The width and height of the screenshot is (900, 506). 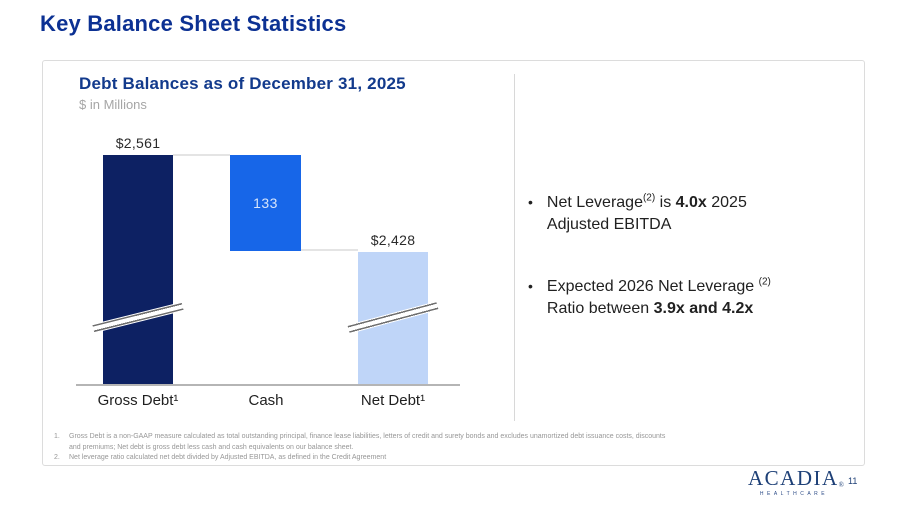 I want to click on page-number: 11, so click(x=853, y=481).